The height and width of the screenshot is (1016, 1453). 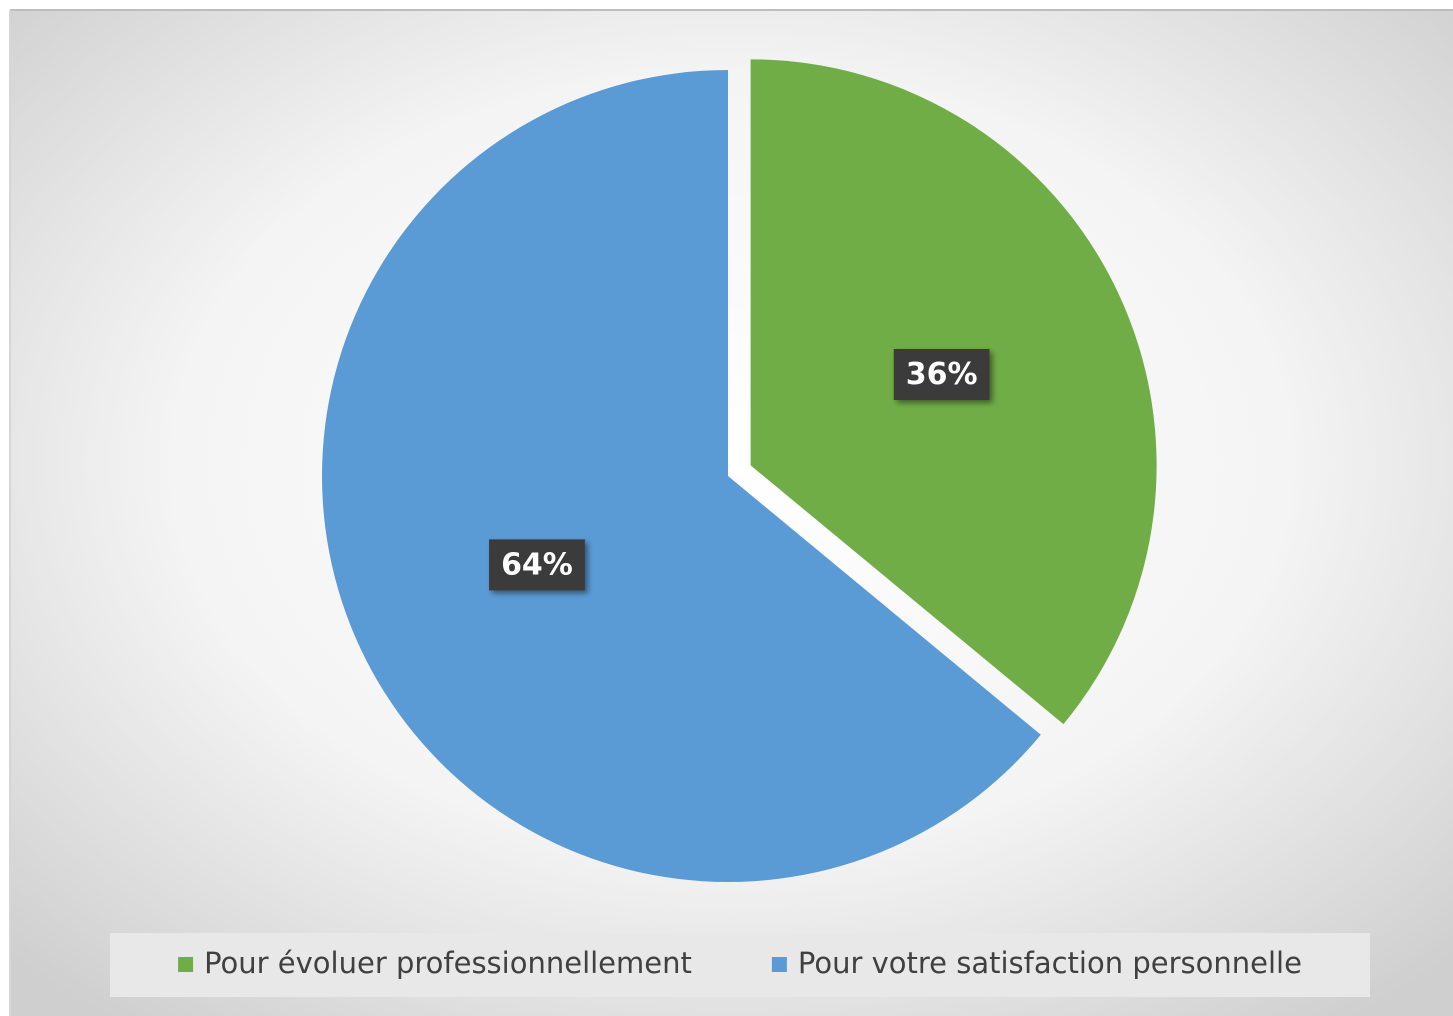 I want to click on legend-label: Pour votre satisfaction personnelle, so click(x=1050, y=963).